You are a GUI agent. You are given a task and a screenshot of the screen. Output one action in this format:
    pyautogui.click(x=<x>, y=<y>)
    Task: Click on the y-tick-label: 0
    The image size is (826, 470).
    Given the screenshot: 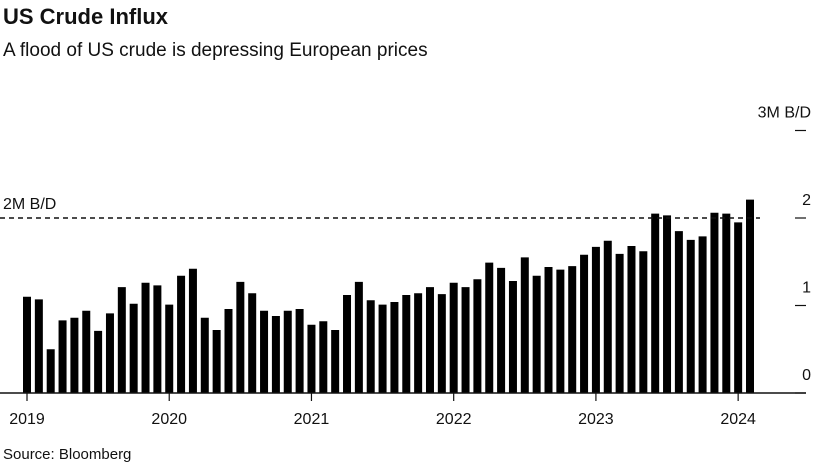 What is the action you would take?
    pyautogui.click(x=806, y=375)
    